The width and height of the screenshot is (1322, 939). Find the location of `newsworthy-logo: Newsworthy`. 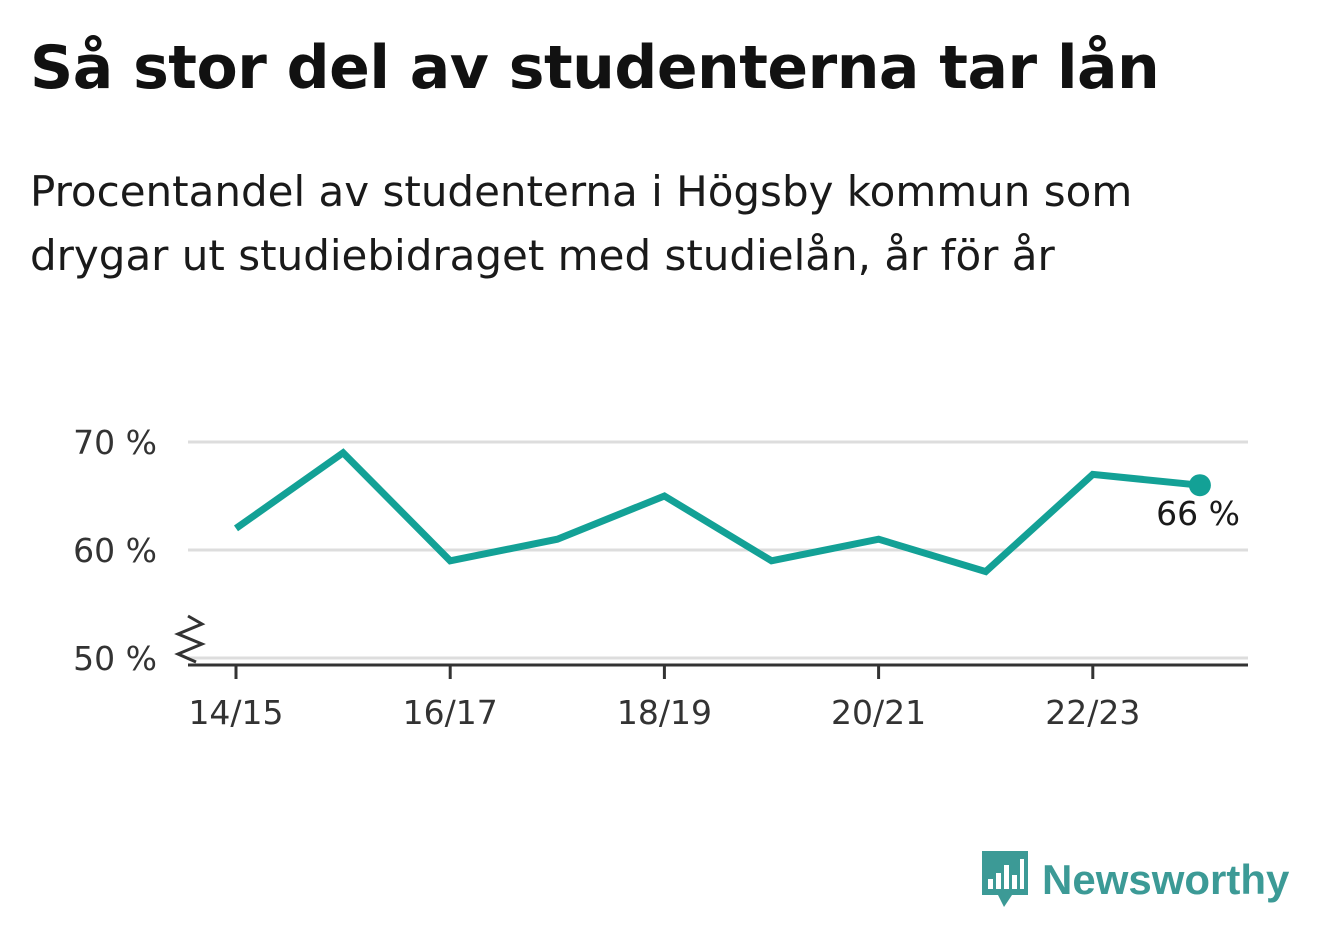

newsworthy-logo: Newsworthy is located at coordinates (1134, 880).